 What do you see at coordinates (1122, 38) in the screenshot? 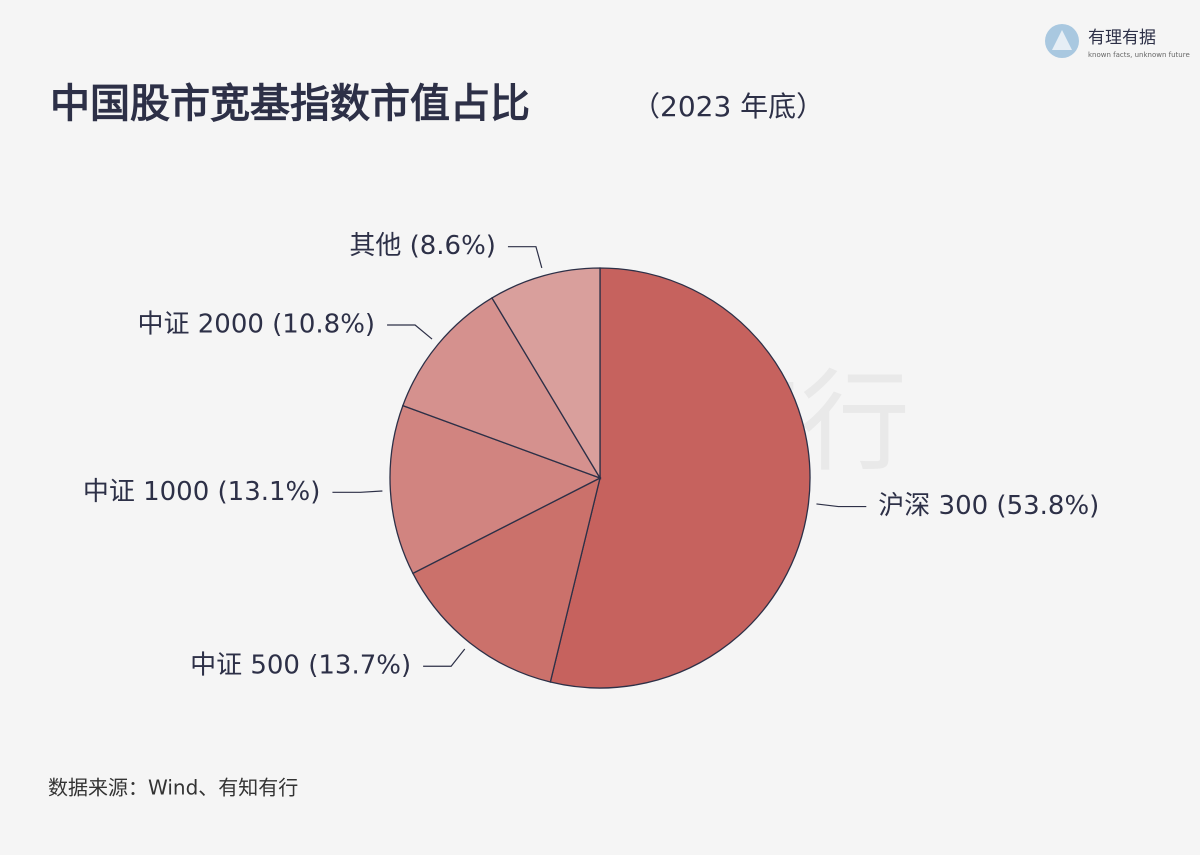
I see `logo-name: 有理有据` at bounding box center [1122, 38].